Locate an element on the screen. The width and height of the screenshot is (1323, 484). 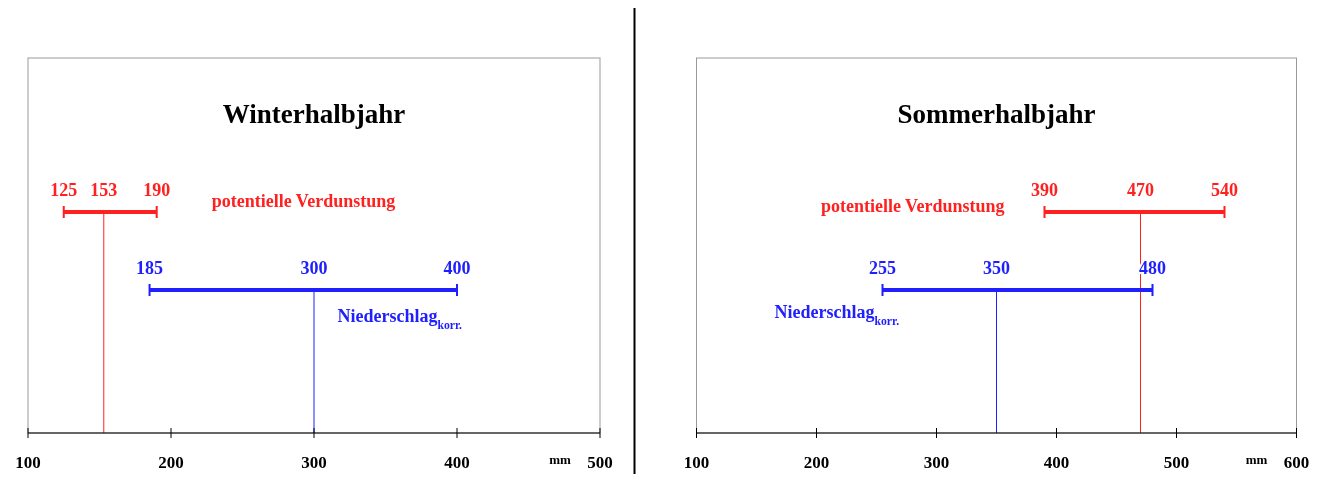
annotation: 390 is located at coordinates (1044, 190).